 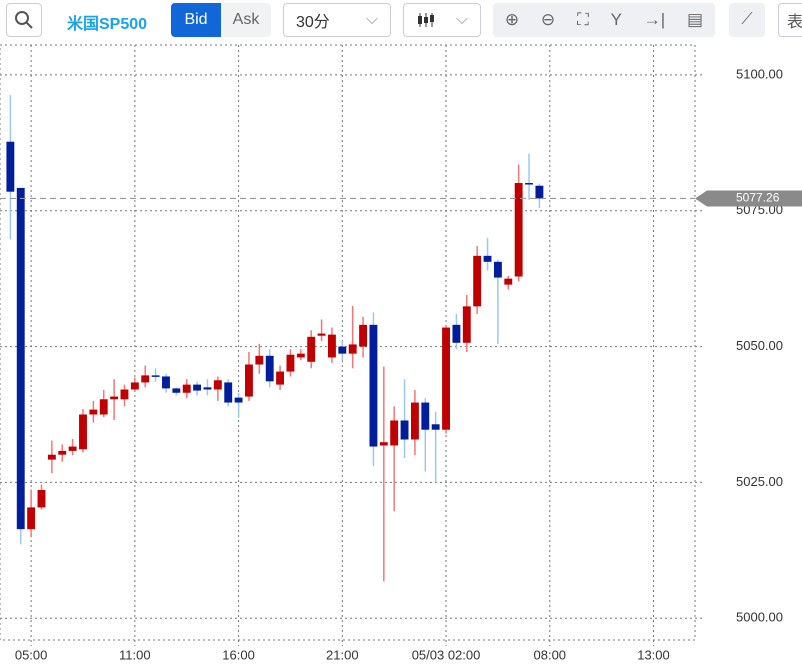 What do you see at coordinates (342, 654) in the screenshot?
I see `x-tick-label: 21:00` at bounding box center [342, 654].